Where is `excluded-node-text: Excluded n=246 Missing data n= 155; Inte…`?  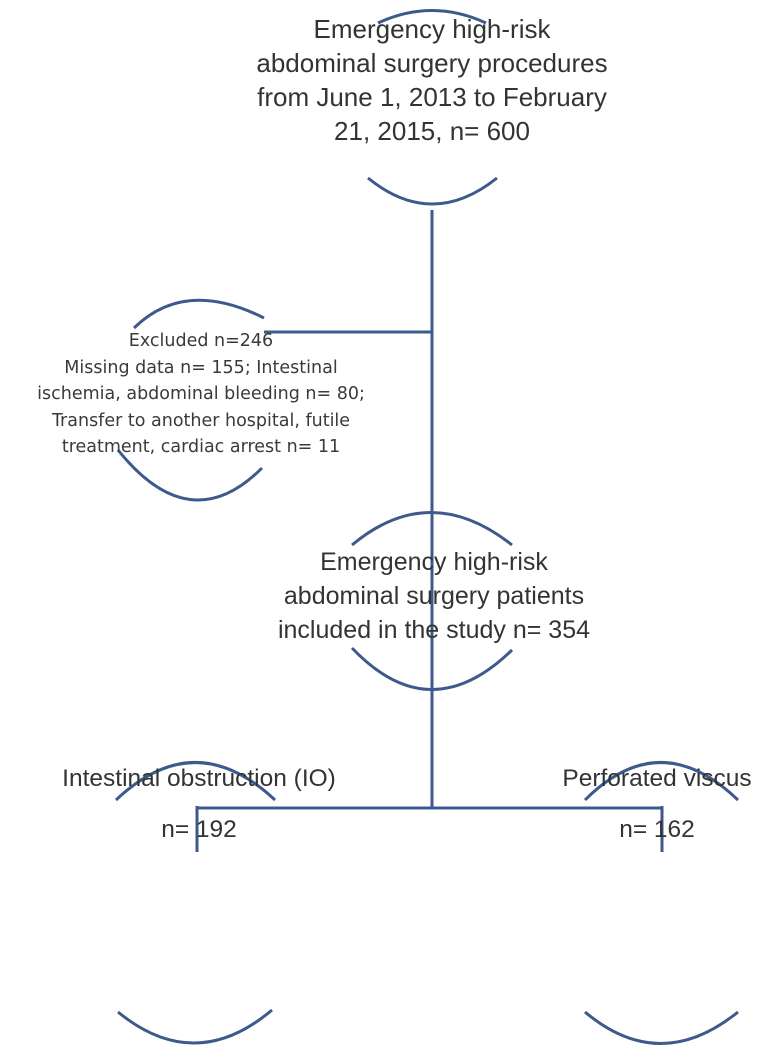
excluded-node-text: Excluded n=246 Missing data n= 155; Inte… is located at coordinates (201, 394).